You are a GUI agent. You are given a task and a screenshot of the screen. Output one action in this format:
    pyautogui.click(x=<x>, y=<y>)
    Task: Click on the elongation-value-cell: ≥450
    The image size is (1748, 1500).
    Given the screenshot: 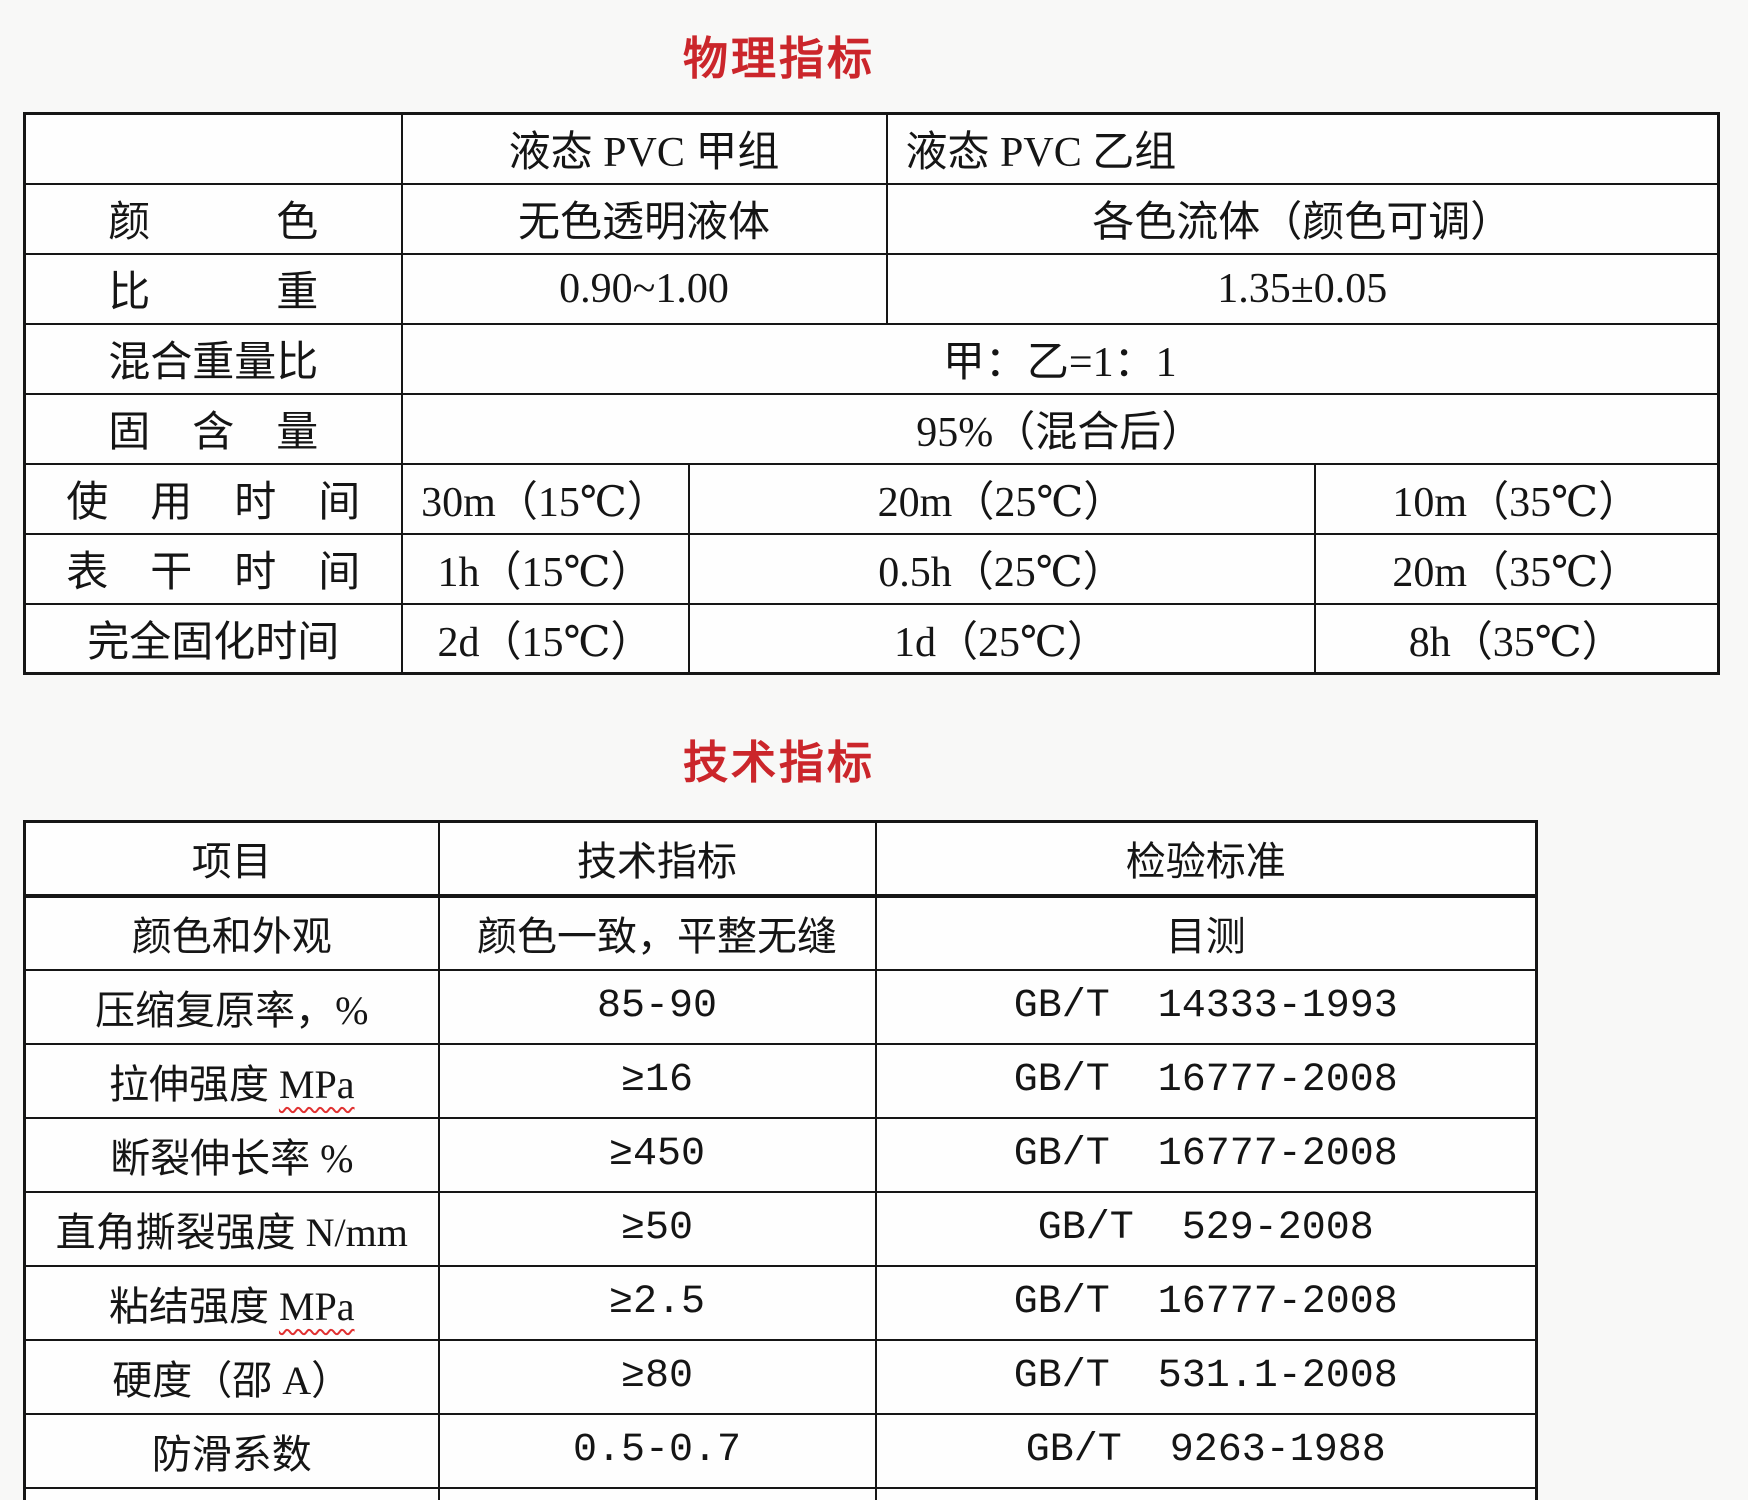 What is the action you would take?
    pyautogui.click(x=657, y=1154)
    